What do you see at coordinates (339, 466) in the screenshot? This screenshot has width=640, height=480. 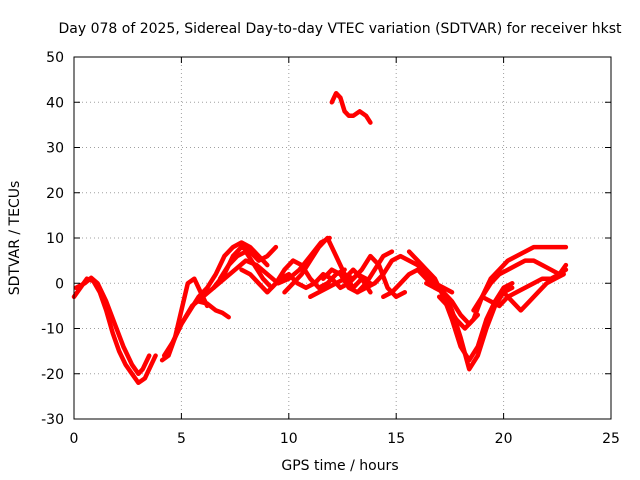 I see `x-axis-title: GPS time / hours` at bounding box center [339, 466].